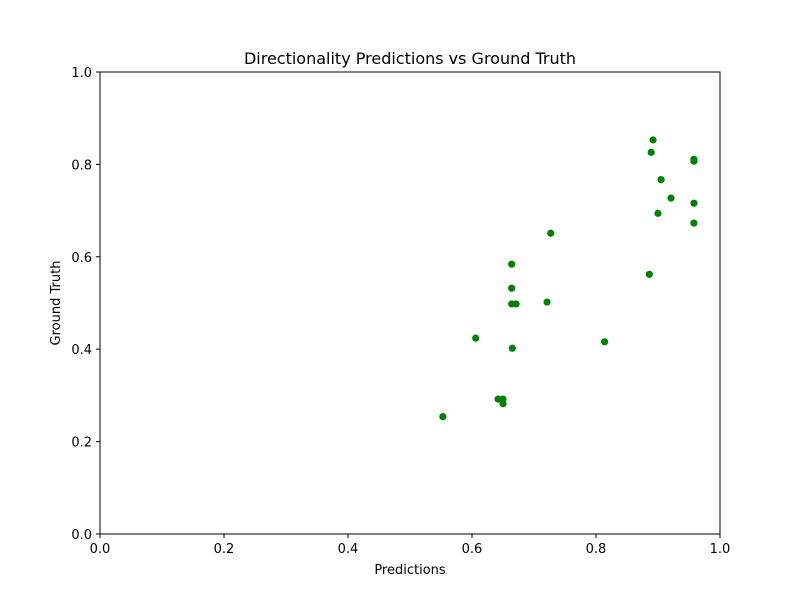 The height and width of the screenshot is (600, 800). Describe the element at coordinates (410, 570) in the screenshot. I see `x-axis-label: Predictions` at that location.